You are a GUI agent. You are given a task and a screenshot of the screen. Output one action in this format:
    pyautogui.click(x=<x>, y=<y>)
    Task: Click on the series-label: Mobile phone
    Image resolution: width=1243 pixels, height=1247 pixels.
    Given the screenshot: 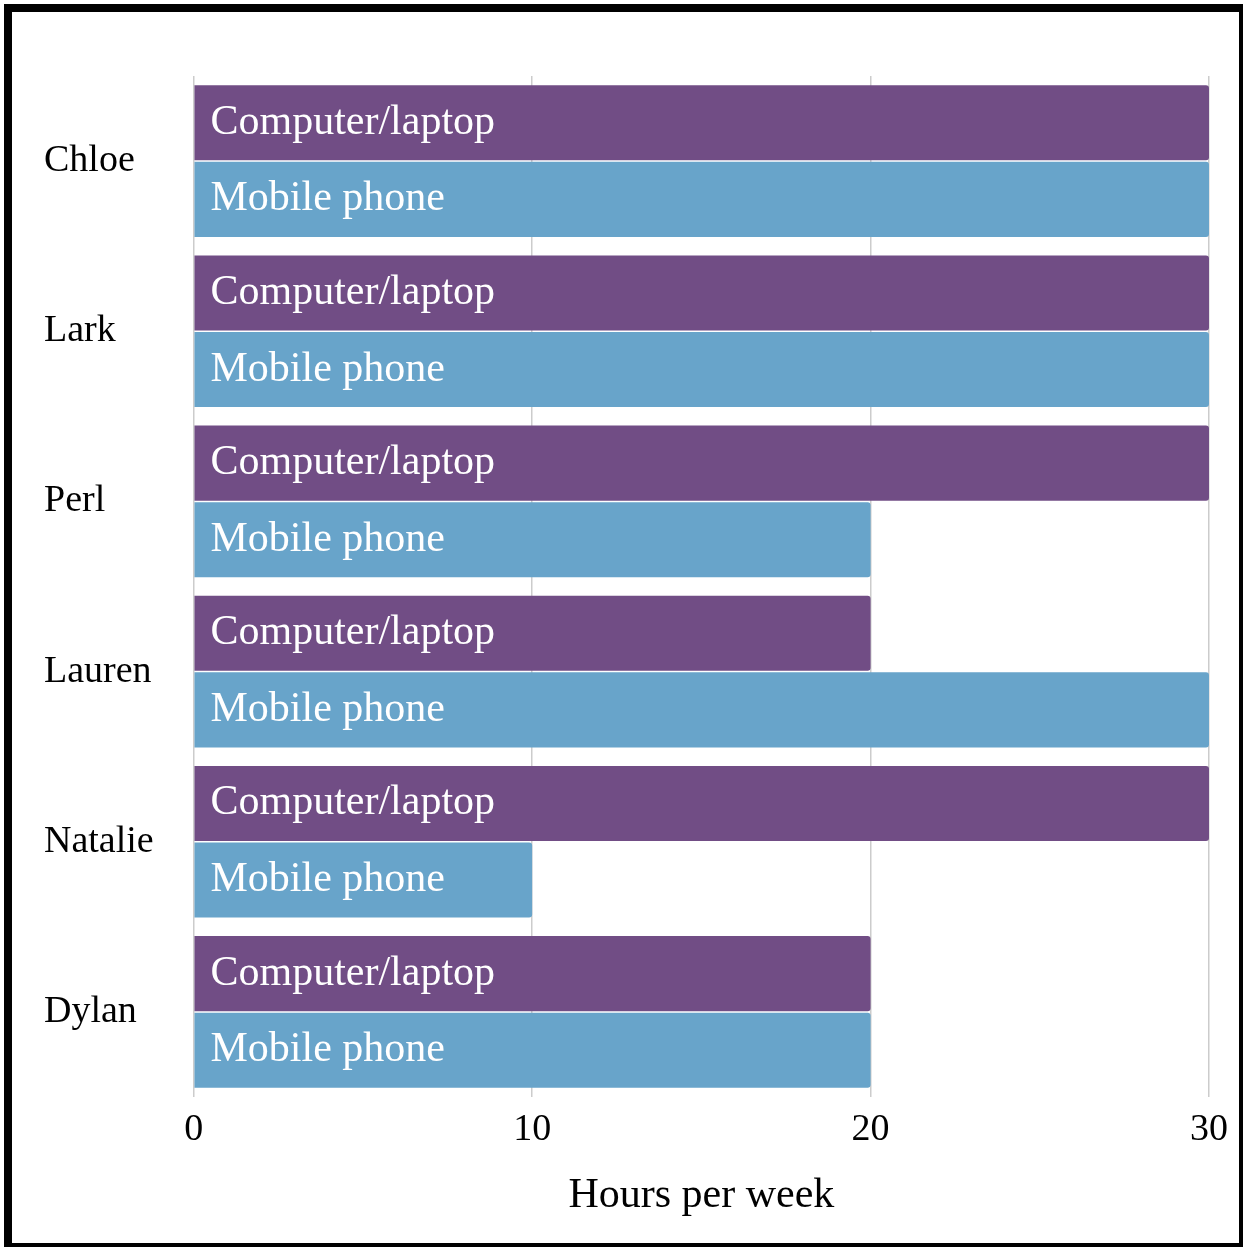 What is the action you would take?
    pyautogui.click(x=327, y=706)
    